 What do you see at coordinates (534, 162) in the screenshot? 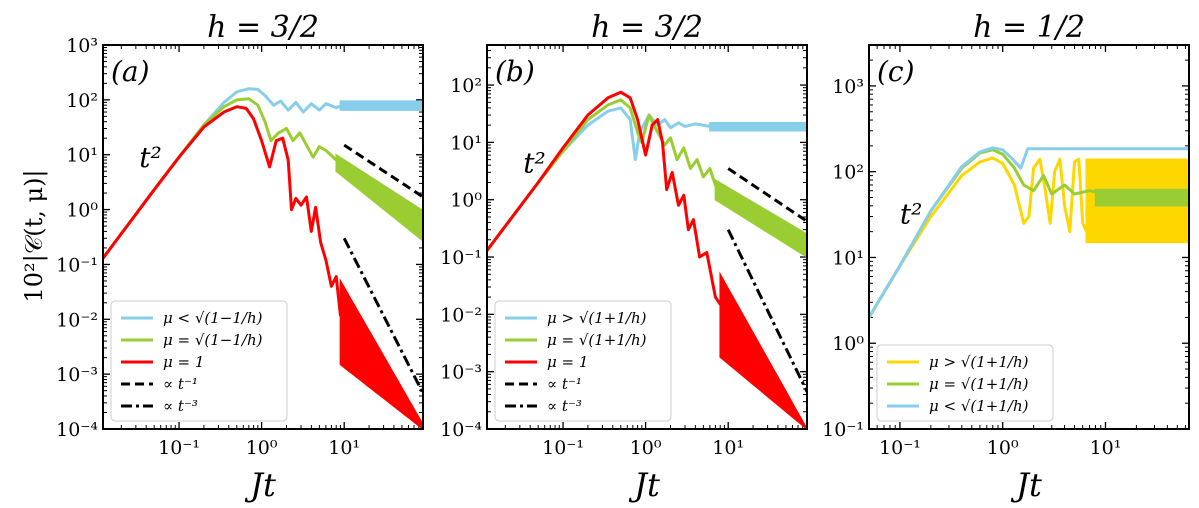
I see `chart-2-annotation: t²` at bounding box center [534, 162].